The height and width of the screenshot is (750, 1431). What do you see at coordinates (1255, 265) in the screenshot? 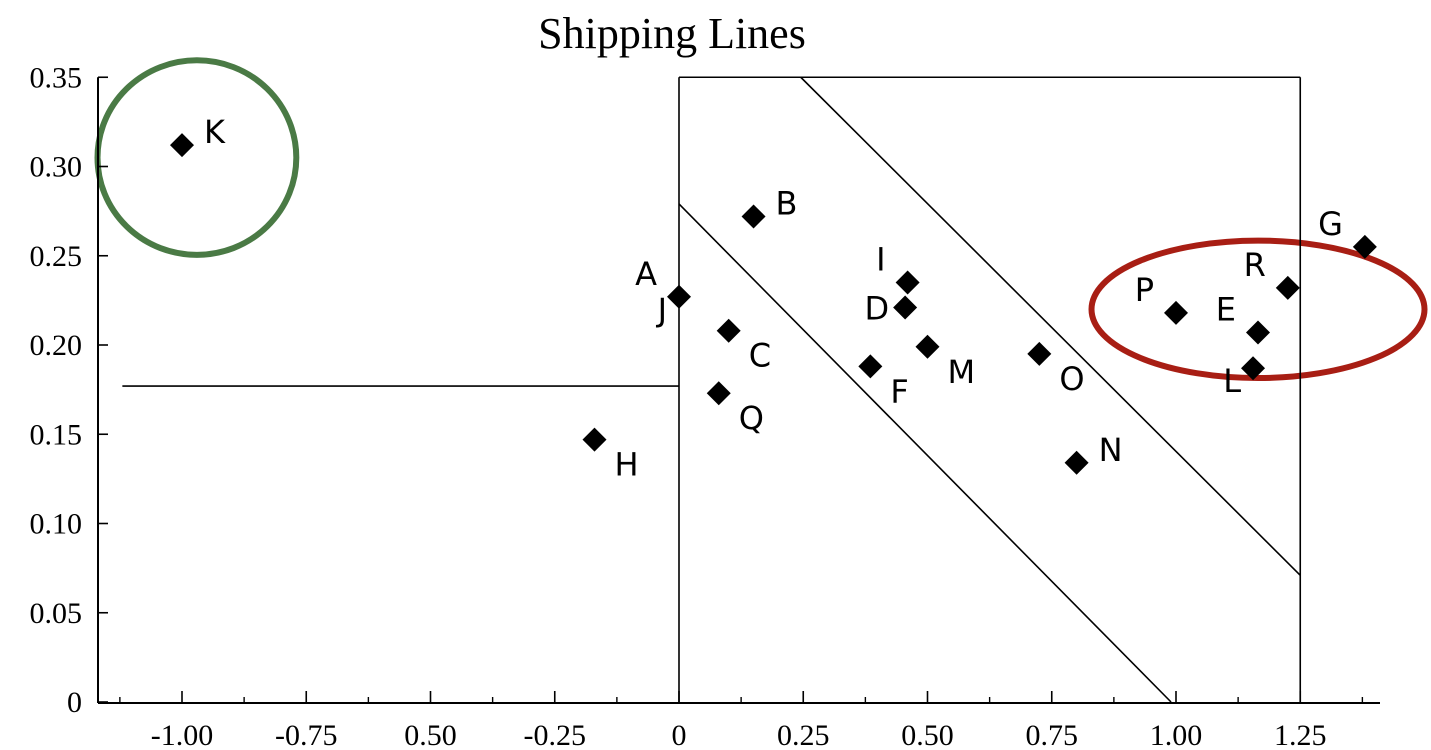
I see `point-label-r: R` at bounding box center [1255, 265].